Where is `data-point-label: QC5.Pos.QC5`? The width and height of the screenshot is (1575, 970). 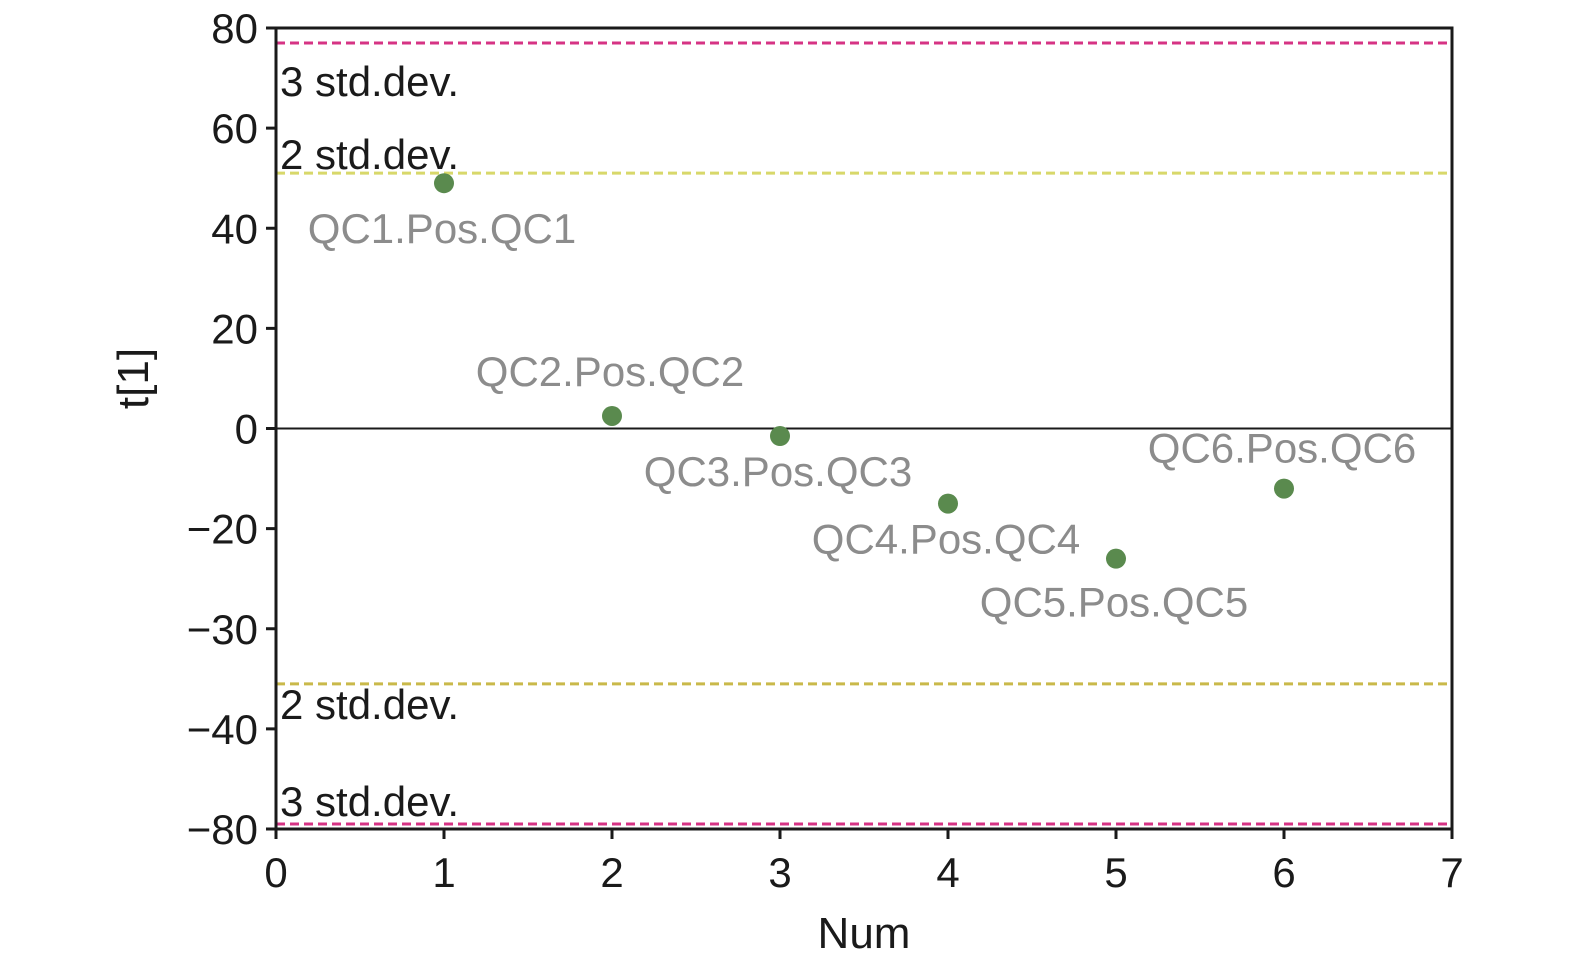
data-point-label: QC5.Pos.QC5 is located at coordinates (1114, 602).